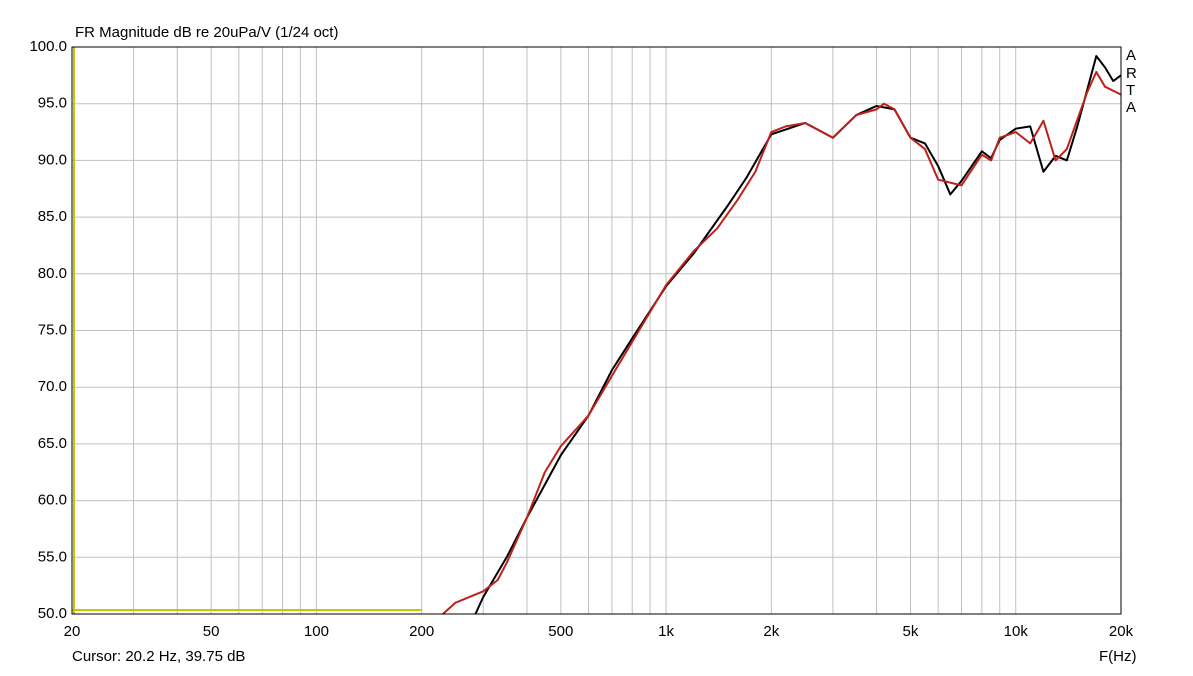 This screenshot has height=676, width=1193. I want to click on y-tick-label: 55.0, so click(52, 556).